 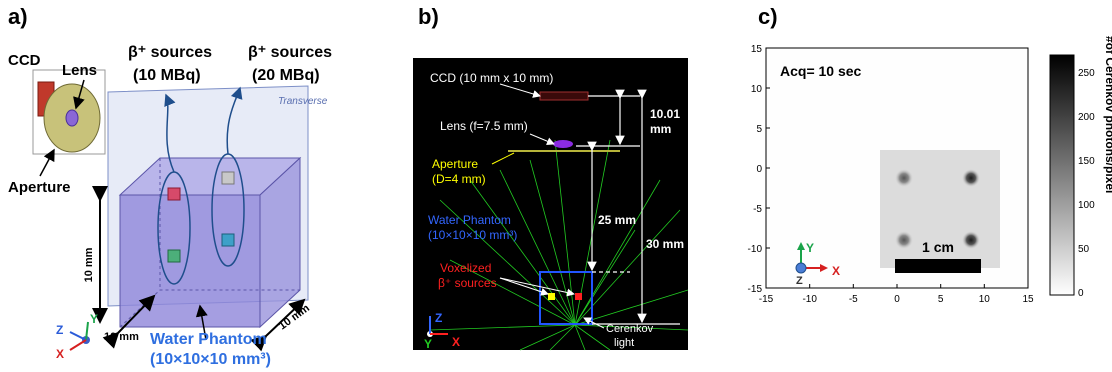 What do you see at coordinates (904, 240) in the screenshot?
I see `spot-bottom-left` at bounding box center [904, 240].